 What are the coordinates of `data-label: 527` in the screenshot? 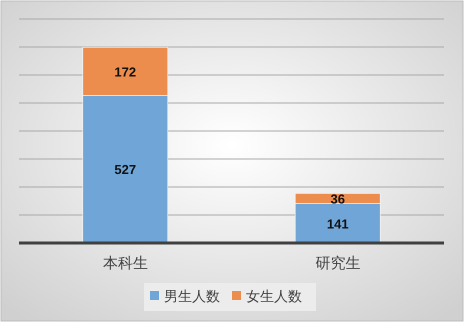 It's located at (125, 170).